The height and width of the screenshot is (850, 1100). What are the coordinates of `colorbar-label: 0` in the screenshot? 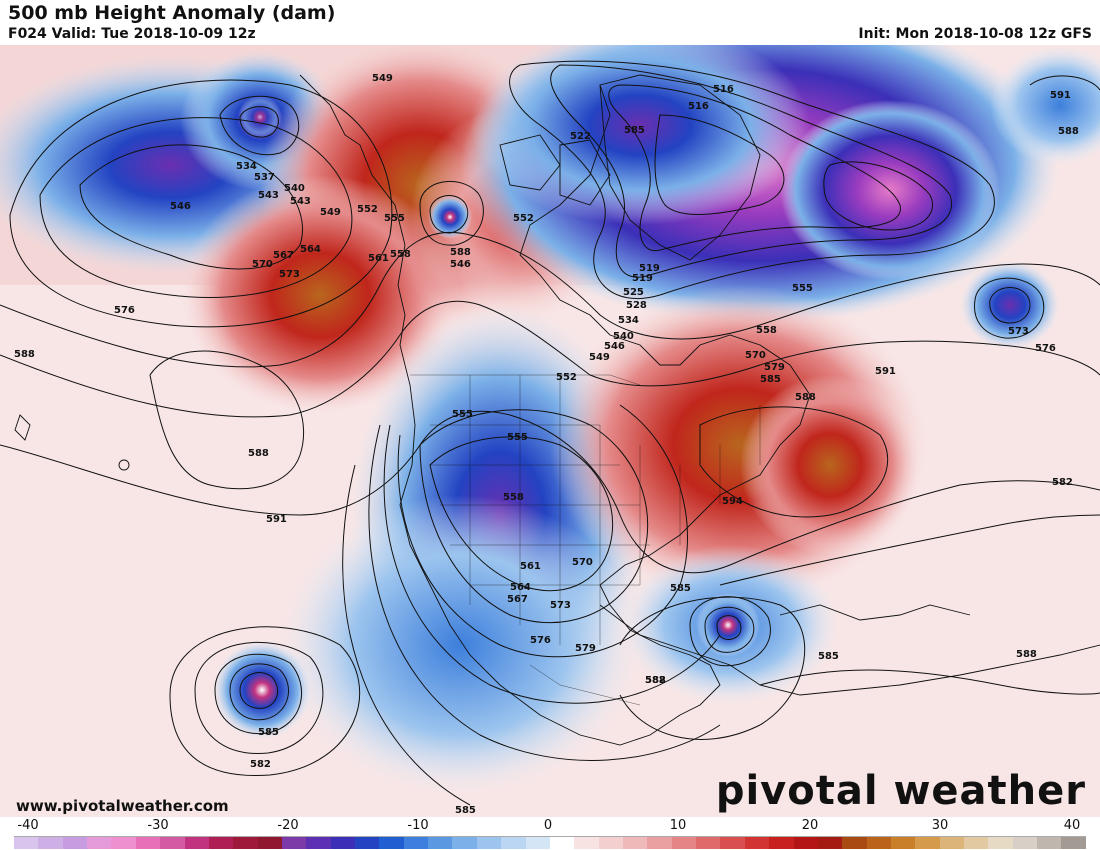 It's located at (548, 825).